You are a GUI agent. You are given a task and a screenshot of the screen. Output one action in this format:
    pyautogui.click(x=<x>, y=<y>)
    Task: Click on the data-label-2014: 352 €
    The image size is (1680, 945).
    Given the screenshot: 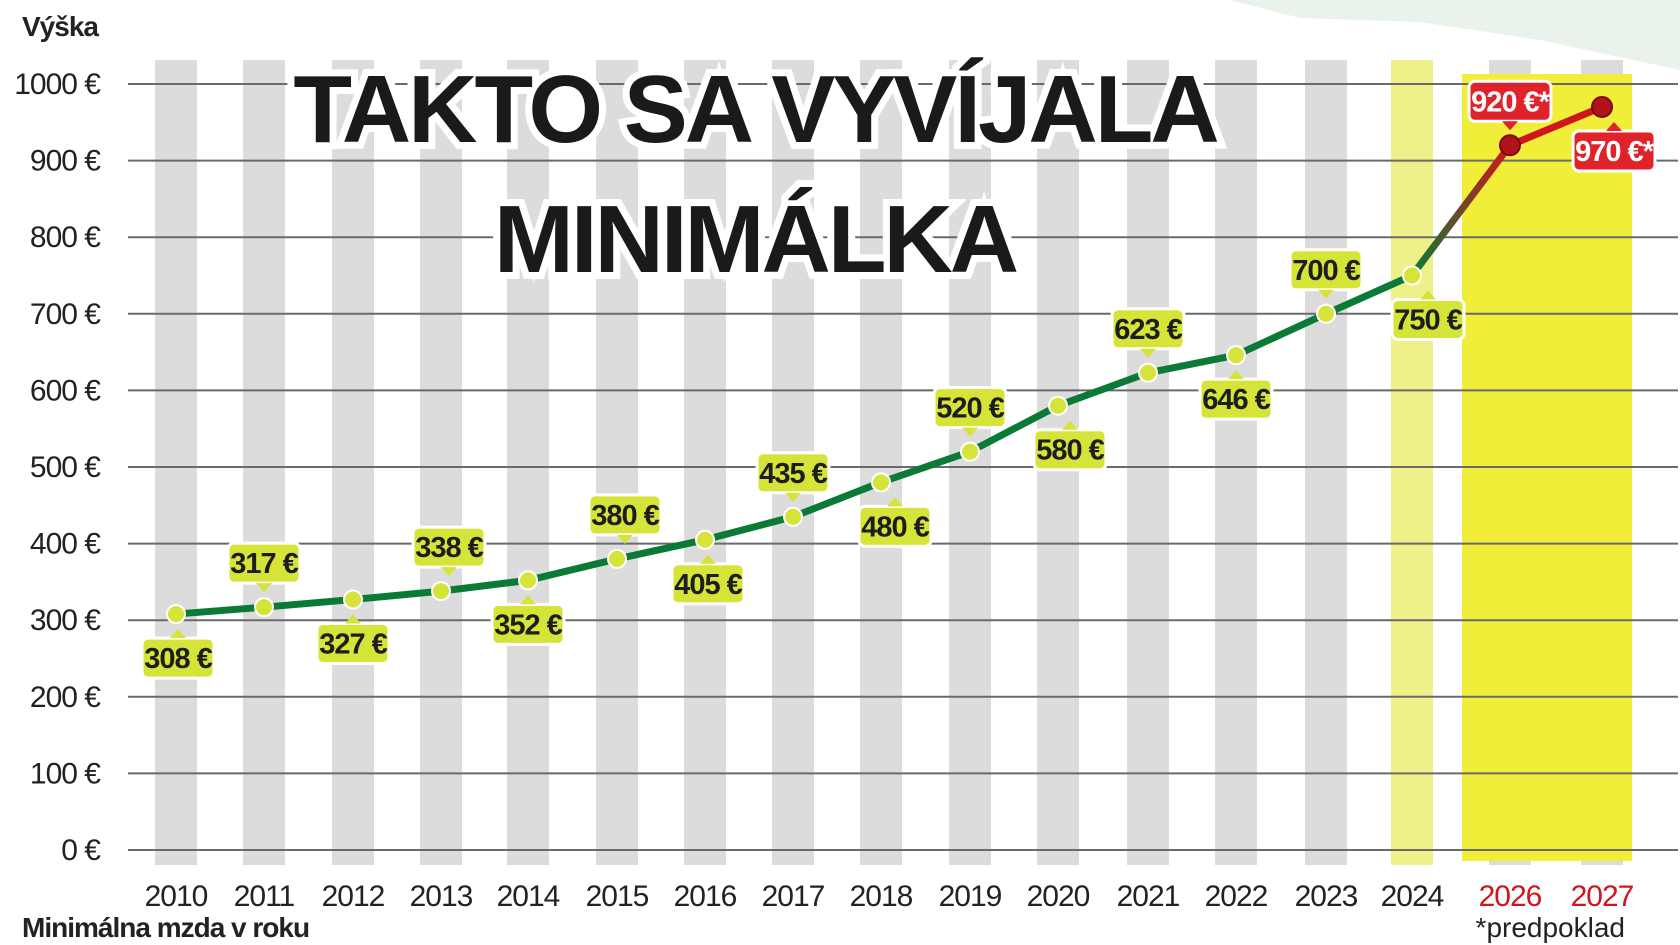 What is the action you would take?
    pyautogui.click(x=528, y=620)
    